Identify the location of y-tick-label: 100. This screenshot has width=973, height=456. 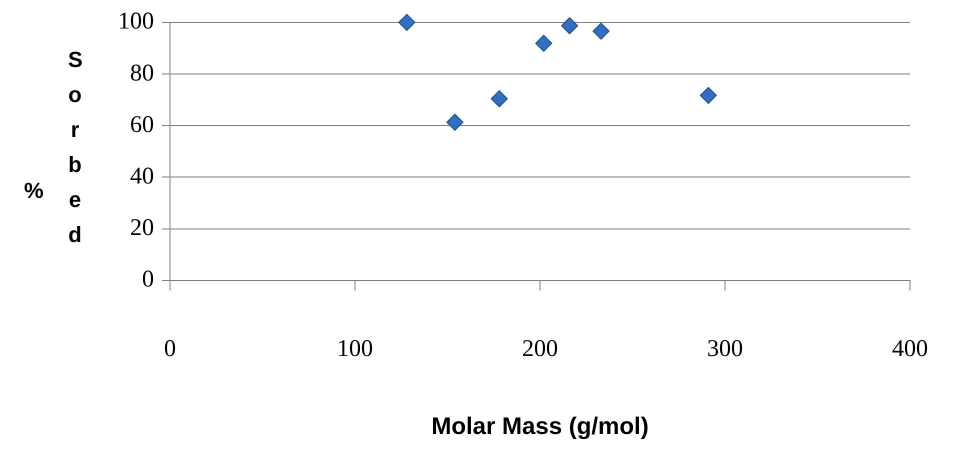
(136, 21).